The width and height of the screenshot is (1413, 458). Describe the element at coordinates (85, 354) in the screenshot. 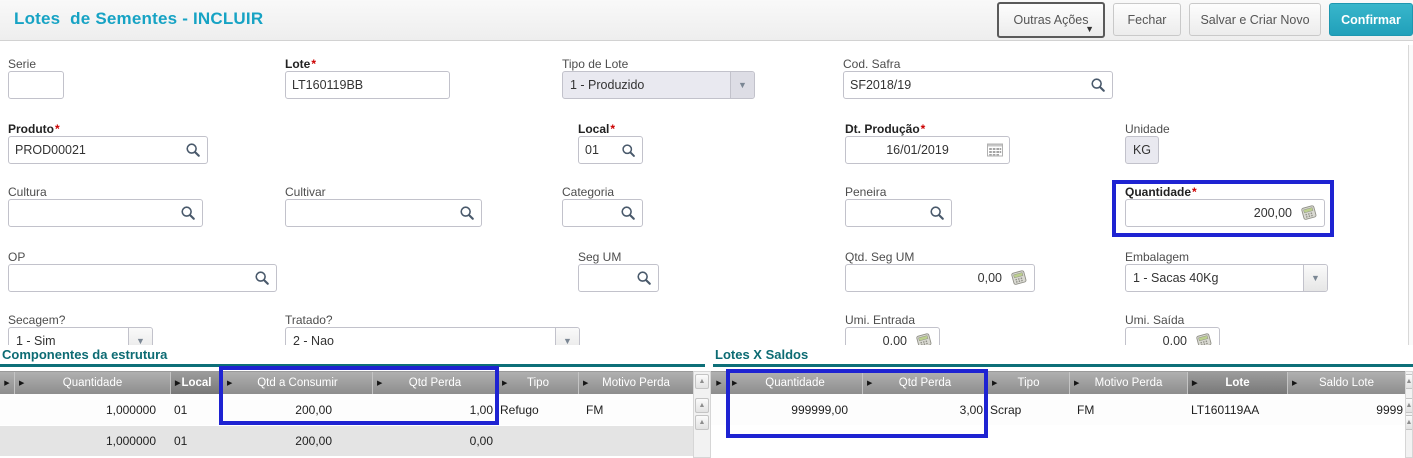

I see `componentes-section-title: Componentes da estrutura` at that location.